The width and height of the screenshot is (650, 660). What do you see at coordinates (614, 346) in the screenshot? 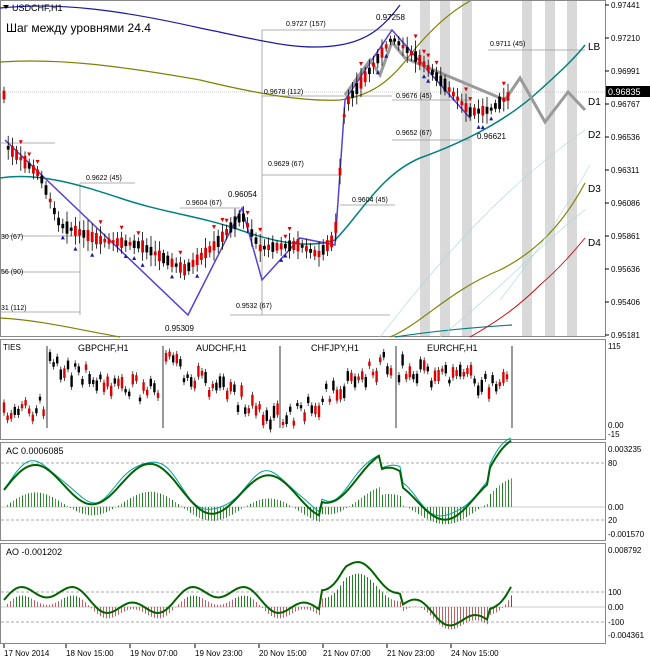
I see `corr-axis-tick: 115` at bounding box center [614, 346].